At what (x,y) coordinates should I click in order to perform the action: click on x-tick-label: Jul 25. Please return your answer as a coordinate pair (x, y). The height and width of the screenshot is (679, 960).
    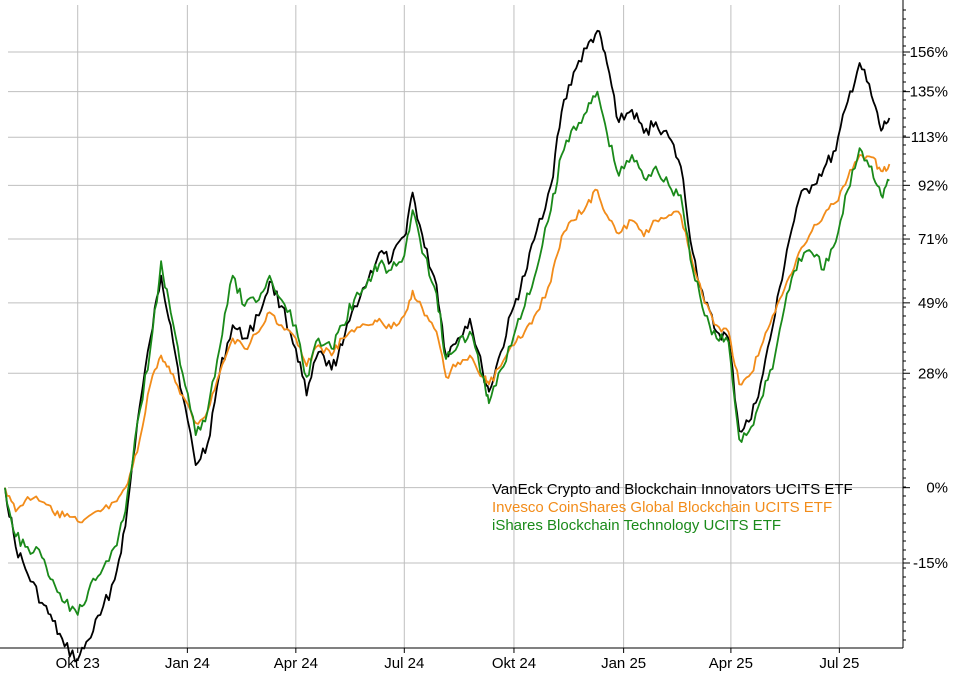
    Looking at the image, I should click on (839, 663).